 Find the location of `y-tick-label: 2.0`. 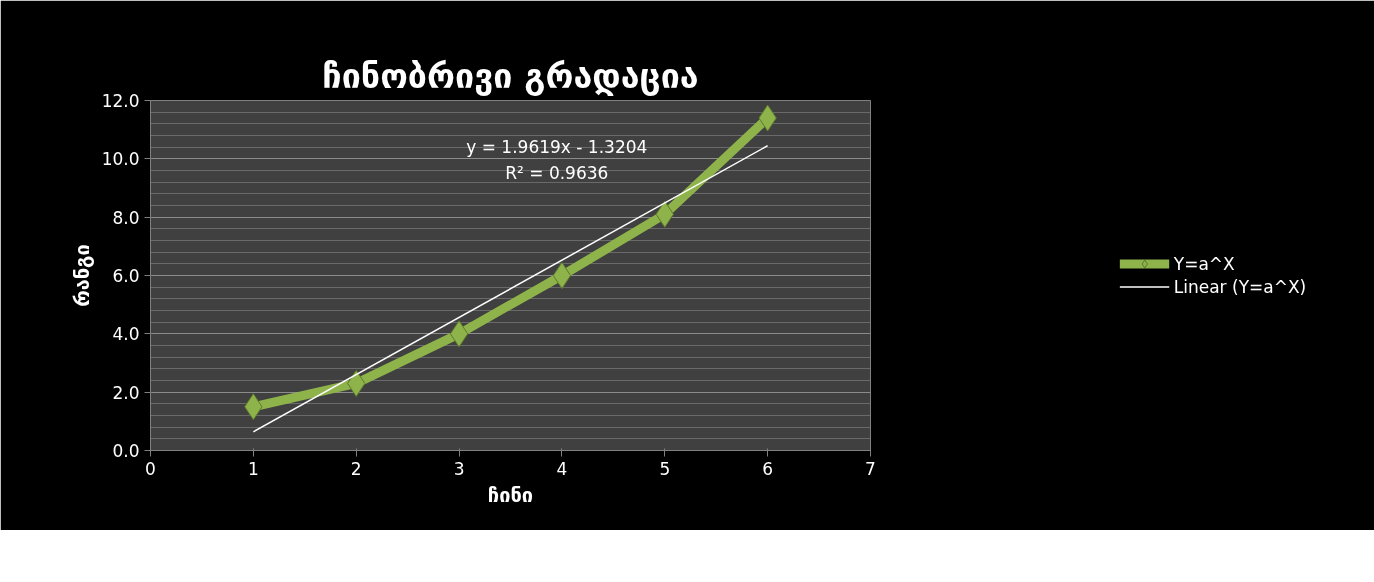

y-tick-label: 2.0 is located at coordinates (126, 392).